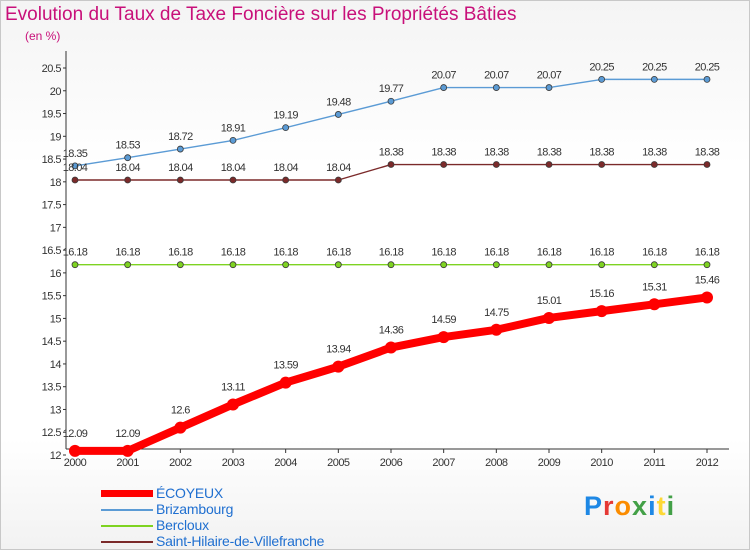 This screenshot has height=550, width=750. I want to click on x-tick-label: 2011, so click(655, 463).